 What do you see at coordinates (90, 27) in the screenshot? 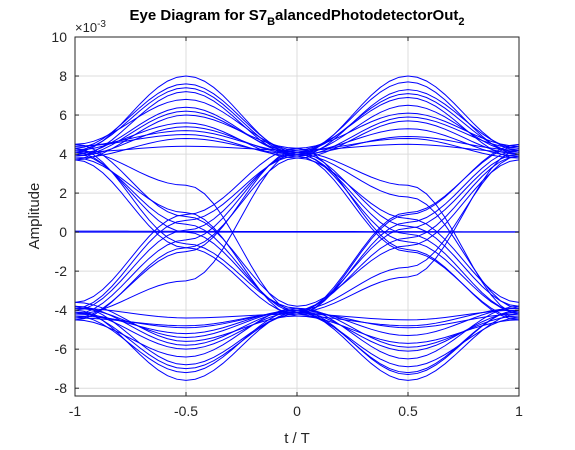
I see `y-exponent-label: ×10⁻³` at bounding box center [90, 27].